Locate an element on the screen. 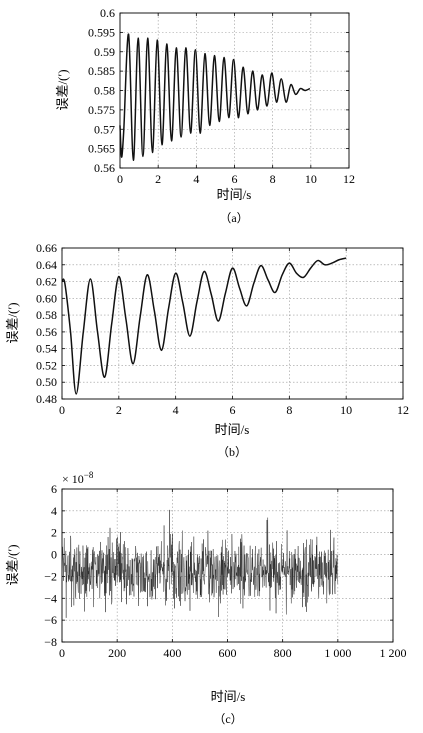  y-tick-labels-a: 0.56 0.565 0.57 0.575 0.58 0.585 0.59 0.595 0.6 is located at coordinates (101, 90).